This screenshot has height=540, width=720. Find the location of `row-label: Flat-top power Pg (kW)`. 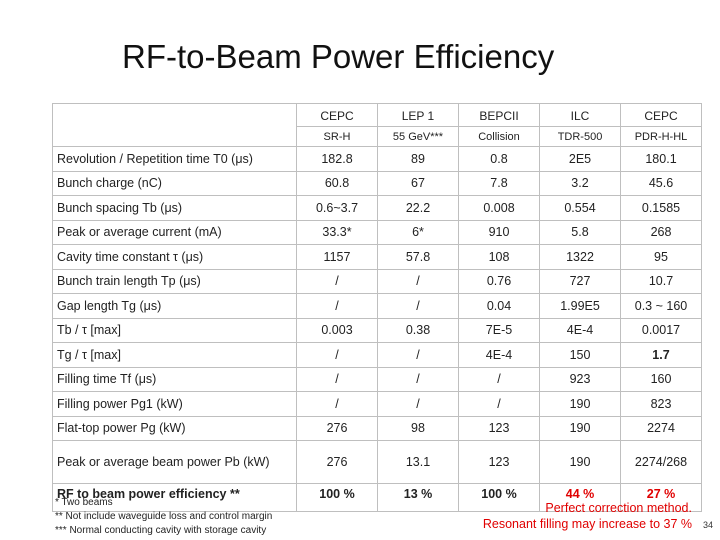

row-label: Flat-top power Pg (kW) is located at coordinates (174, 428).